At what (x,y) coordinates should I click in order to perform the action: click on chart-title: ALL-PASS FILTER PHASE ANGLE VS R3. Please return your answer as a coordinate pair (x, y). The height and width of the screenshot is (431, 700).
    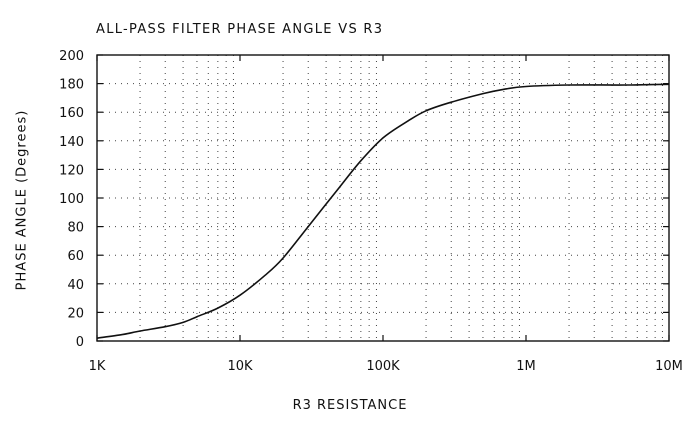
    Looking at the image, I should click on (240, 29).